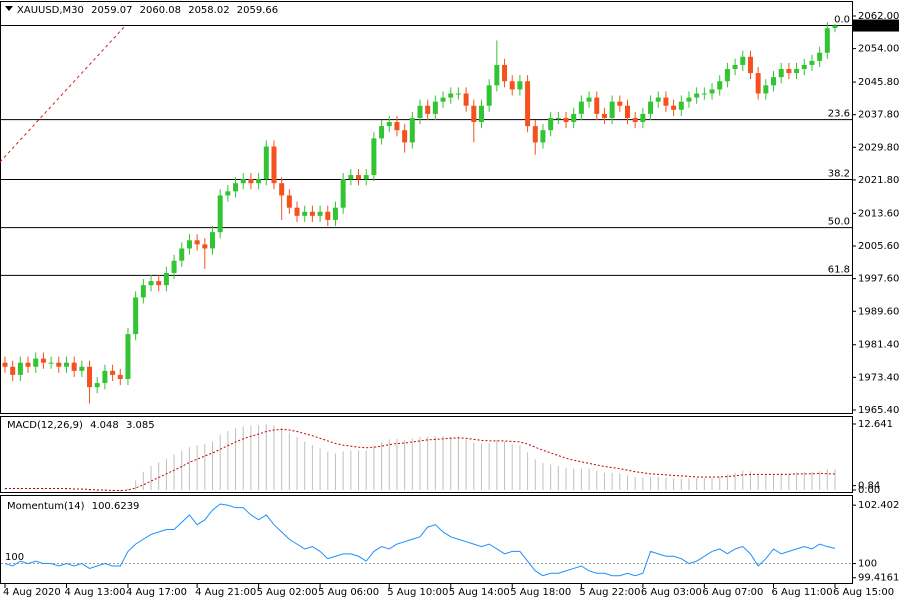 The width and height of the screenshot is (900, 600). What do you see at coordinates (50, 10) in the screenshot?
I see `symbol: XAUUSD,M30` at bounding box center [50, 10].